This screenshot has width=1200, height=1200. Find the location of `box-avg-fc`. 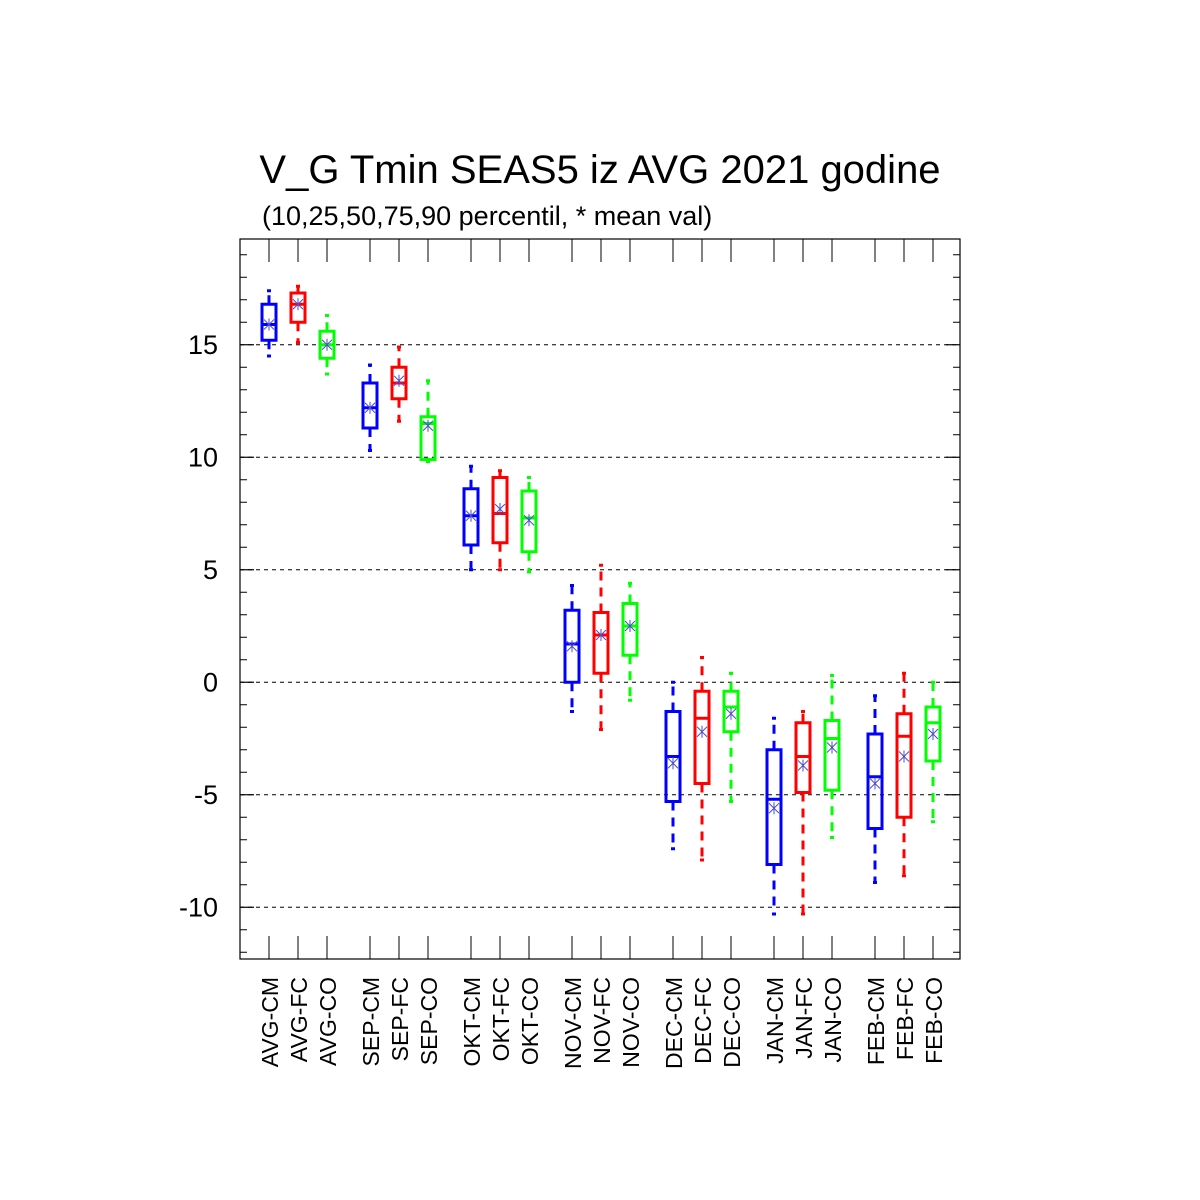

box-avg-fc is located at coordinates (298, 314).